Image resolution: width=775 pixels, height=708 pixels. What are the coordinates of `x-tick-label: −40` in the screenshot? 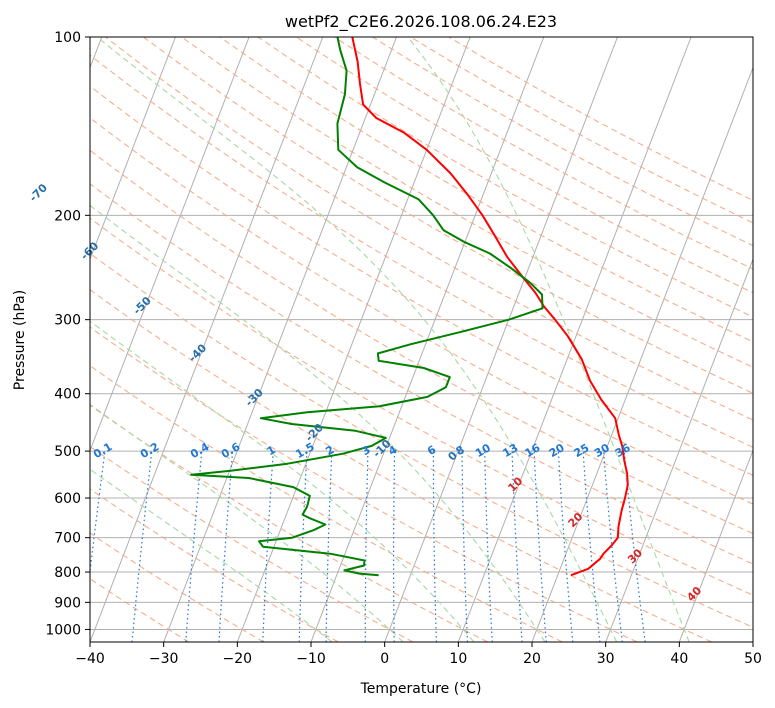 It's located at (90, 659).